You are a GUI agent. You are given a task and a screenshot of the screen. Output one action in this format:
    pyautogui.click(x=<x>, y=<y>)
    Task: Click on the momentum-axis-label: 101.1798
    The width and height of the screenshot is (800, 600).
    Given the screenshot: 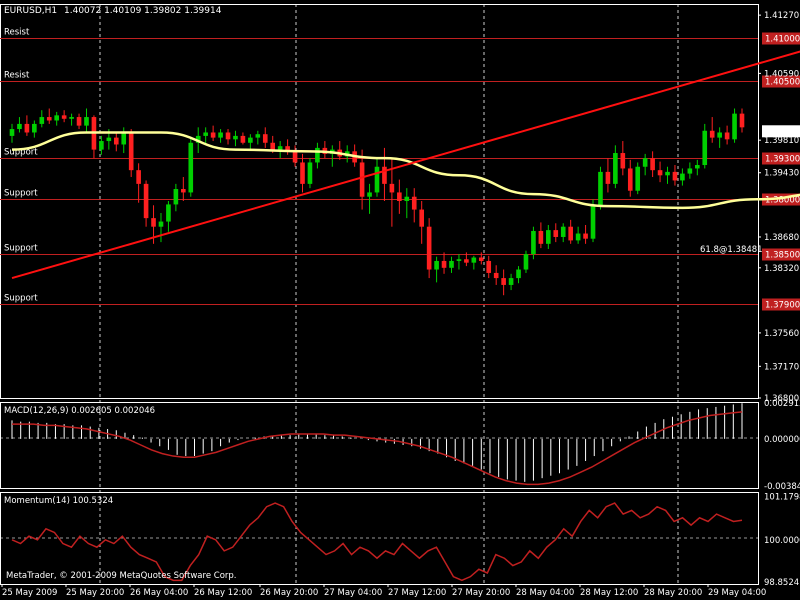 What is the action you would take?
    pyautogui.click(x=782, y=497)
    